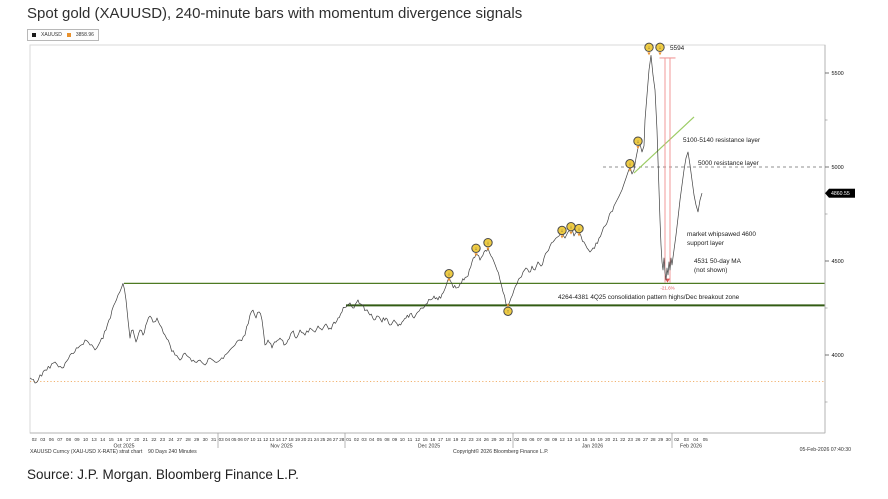  Describe the element at coordinates (827, 193) in the screenshot. I see `last-price-tag-notch` at that location.